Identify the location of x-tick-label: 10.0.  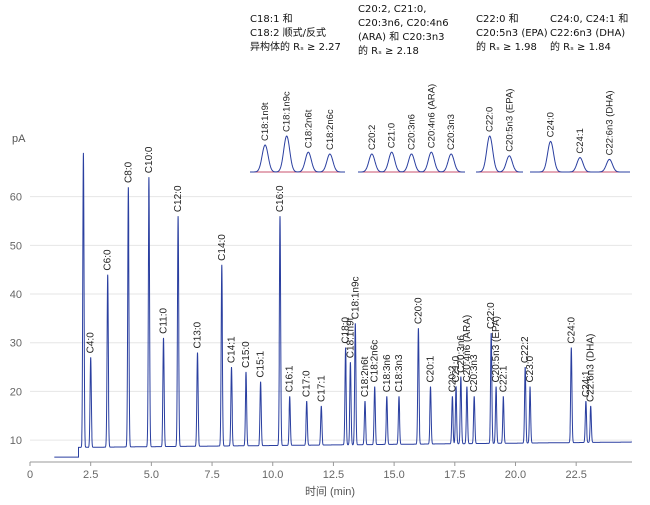
(272, 475).